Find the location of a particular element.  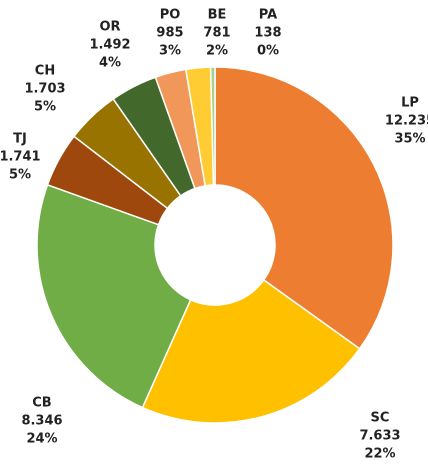

slice-value: 7.633 is located at coordinates (379, 436).